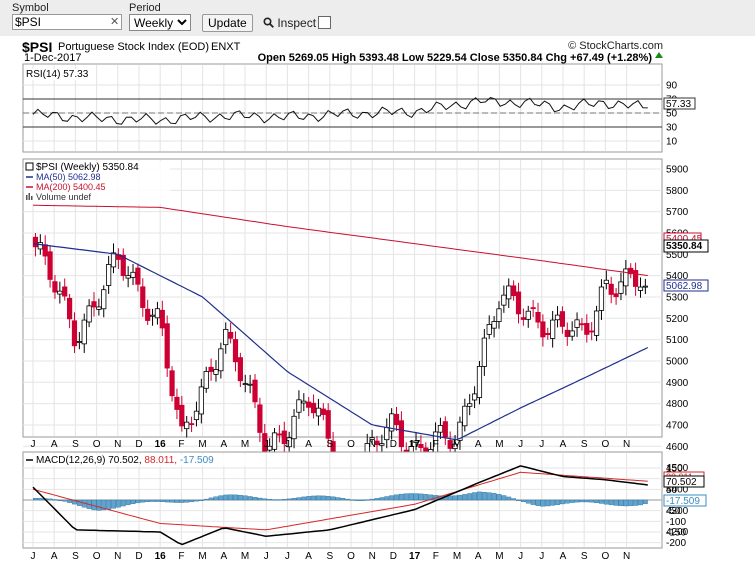 The image size is (755, 572). Describe the element at coordinates (29, 196) in the screenshot. I see `volume-legend-icon` at that location.